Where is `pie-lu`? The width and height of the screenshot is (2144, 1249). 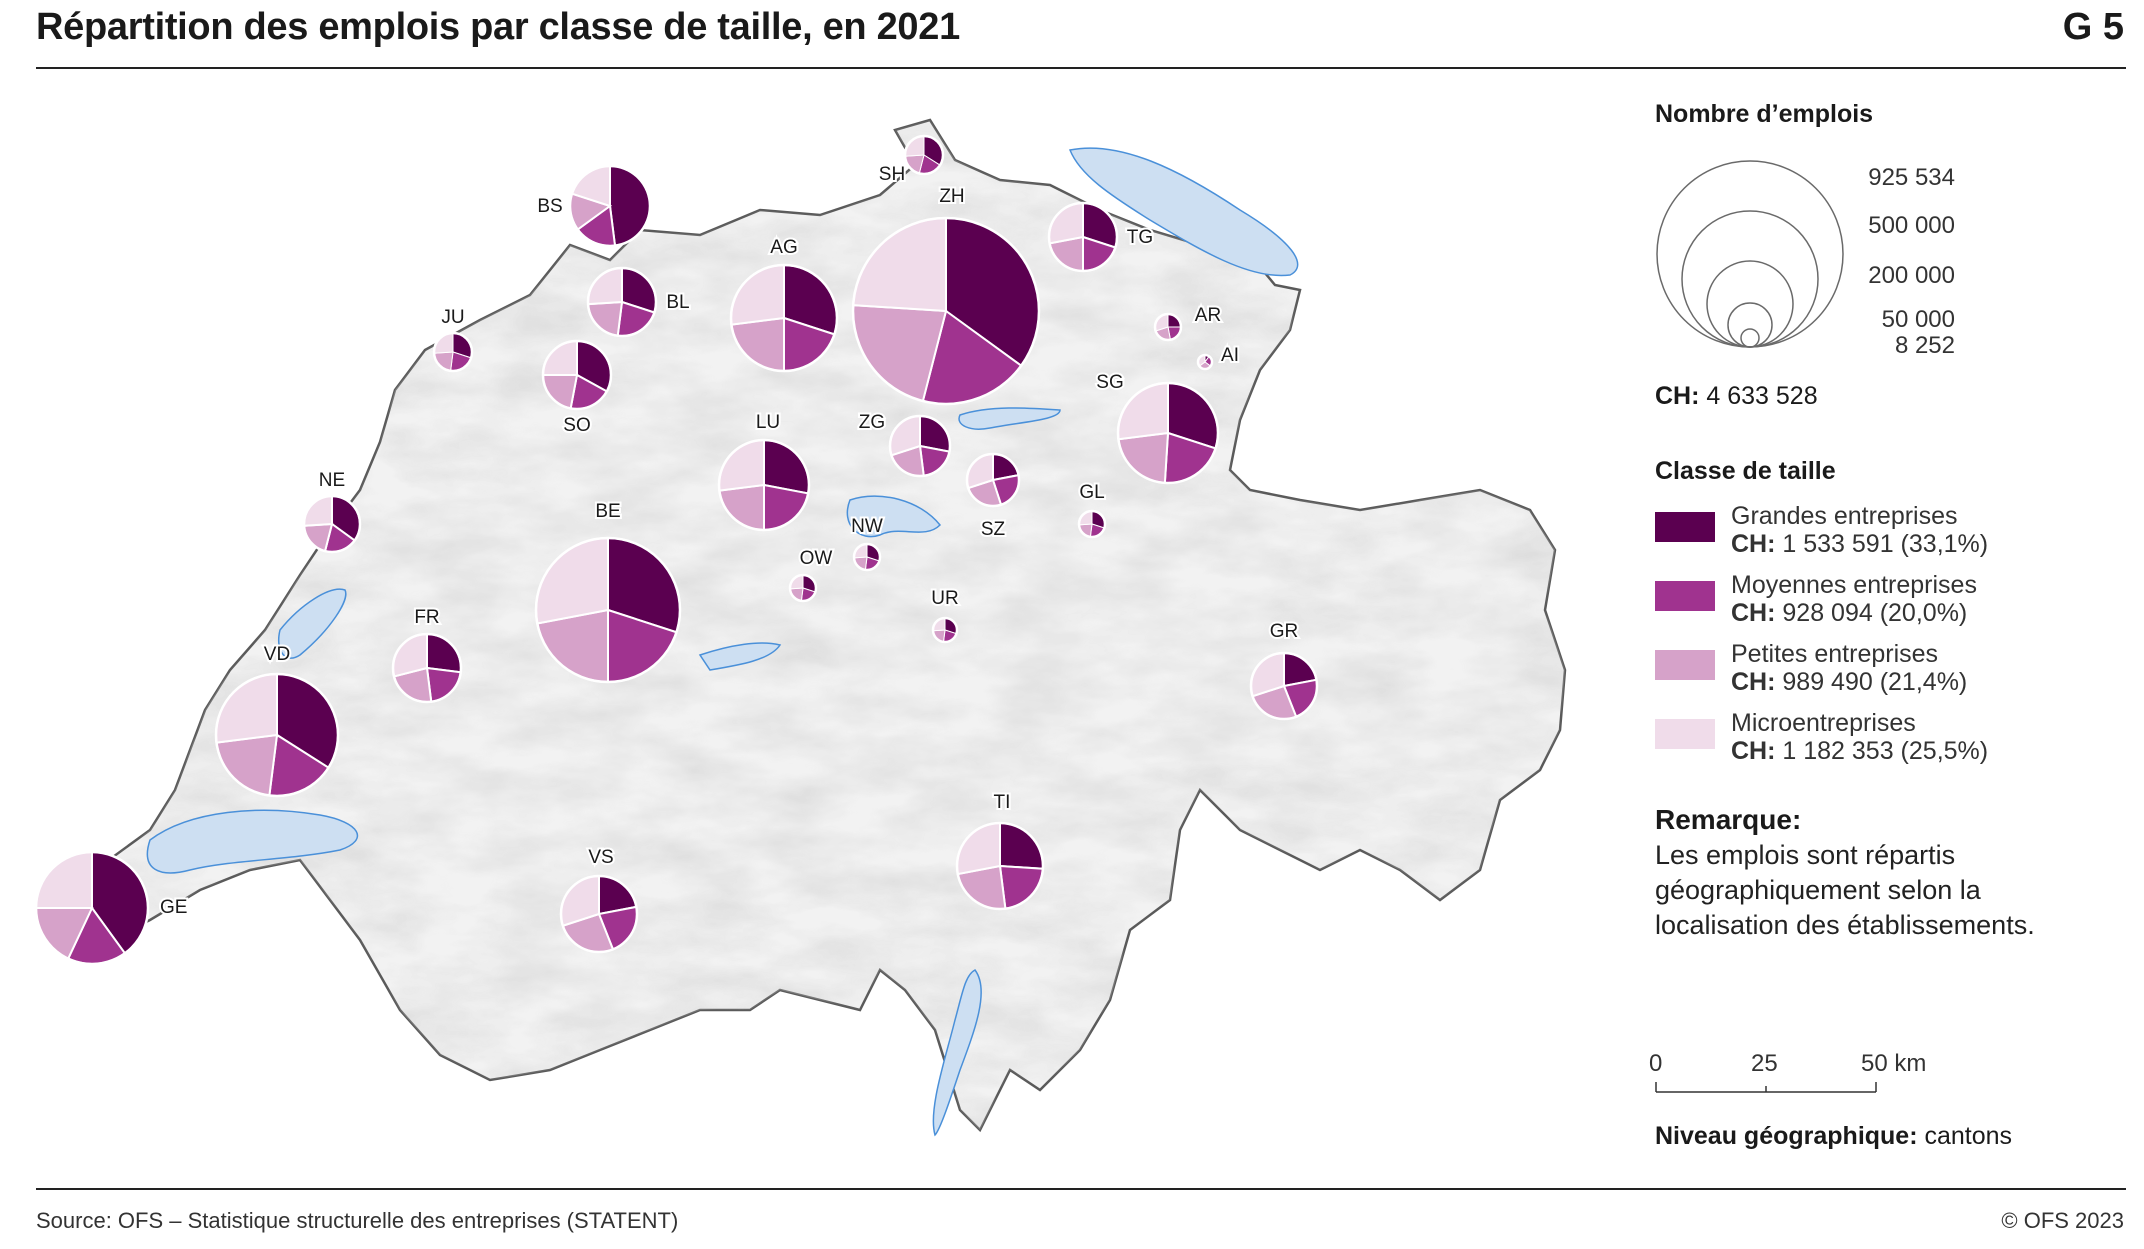
pie-lu is located at coordinates (764, 485).